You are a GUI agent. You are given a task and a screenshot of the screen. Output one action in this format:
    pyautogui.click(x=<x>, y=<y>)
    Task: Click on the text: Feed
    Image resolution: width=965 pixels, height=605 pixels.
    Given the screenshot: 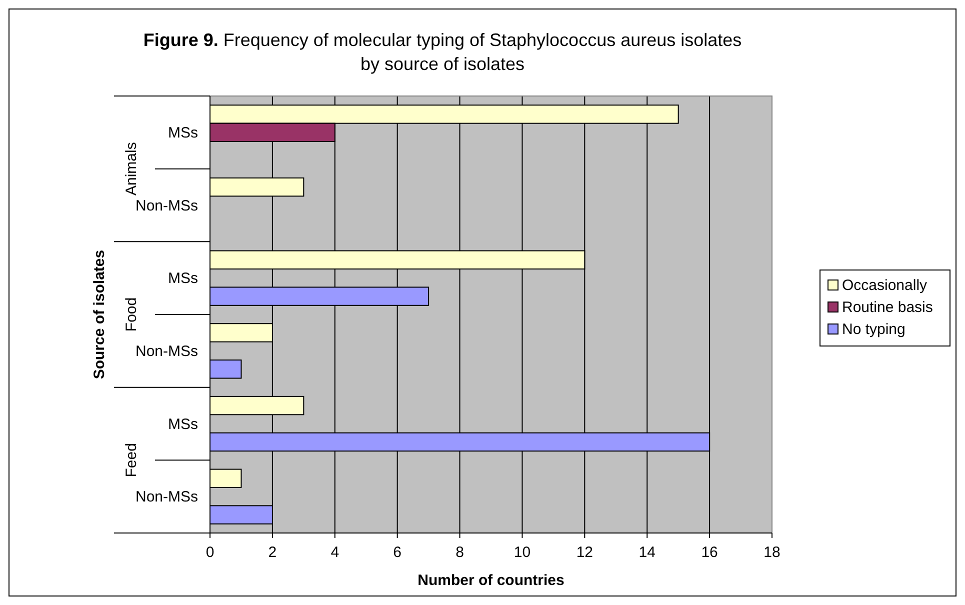 What is the action you would take?
    pyautogui.click(x=131, y=460)
    